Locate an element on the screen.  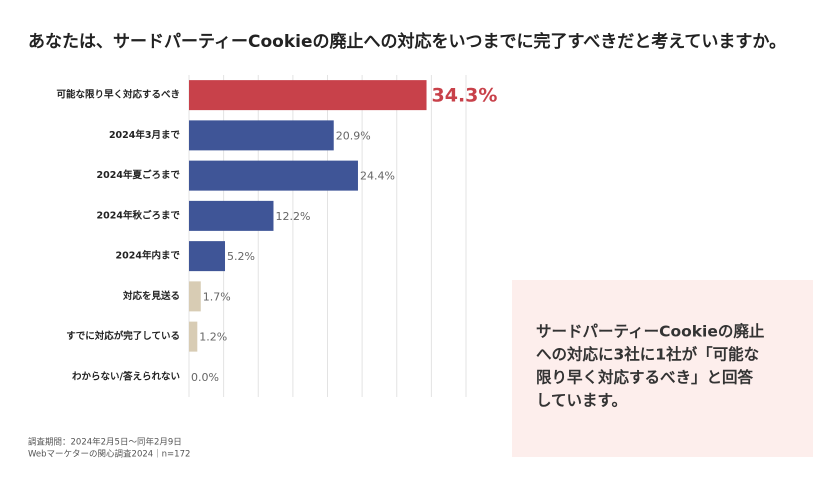
y-tick-label: すでに対応が完了している is located at coordinates (123, 336).